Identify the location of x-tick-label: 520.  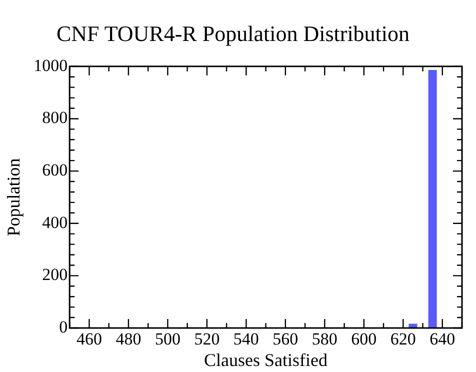
(207, 339).